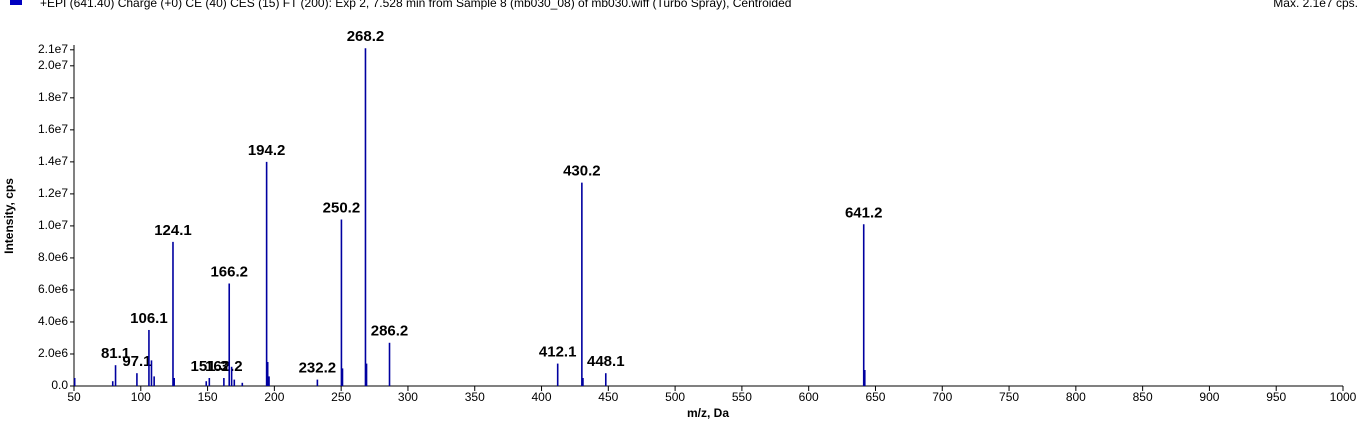 The image size is (1361, 424). I want to click on peak-label: 97.1, so click(136, 361).